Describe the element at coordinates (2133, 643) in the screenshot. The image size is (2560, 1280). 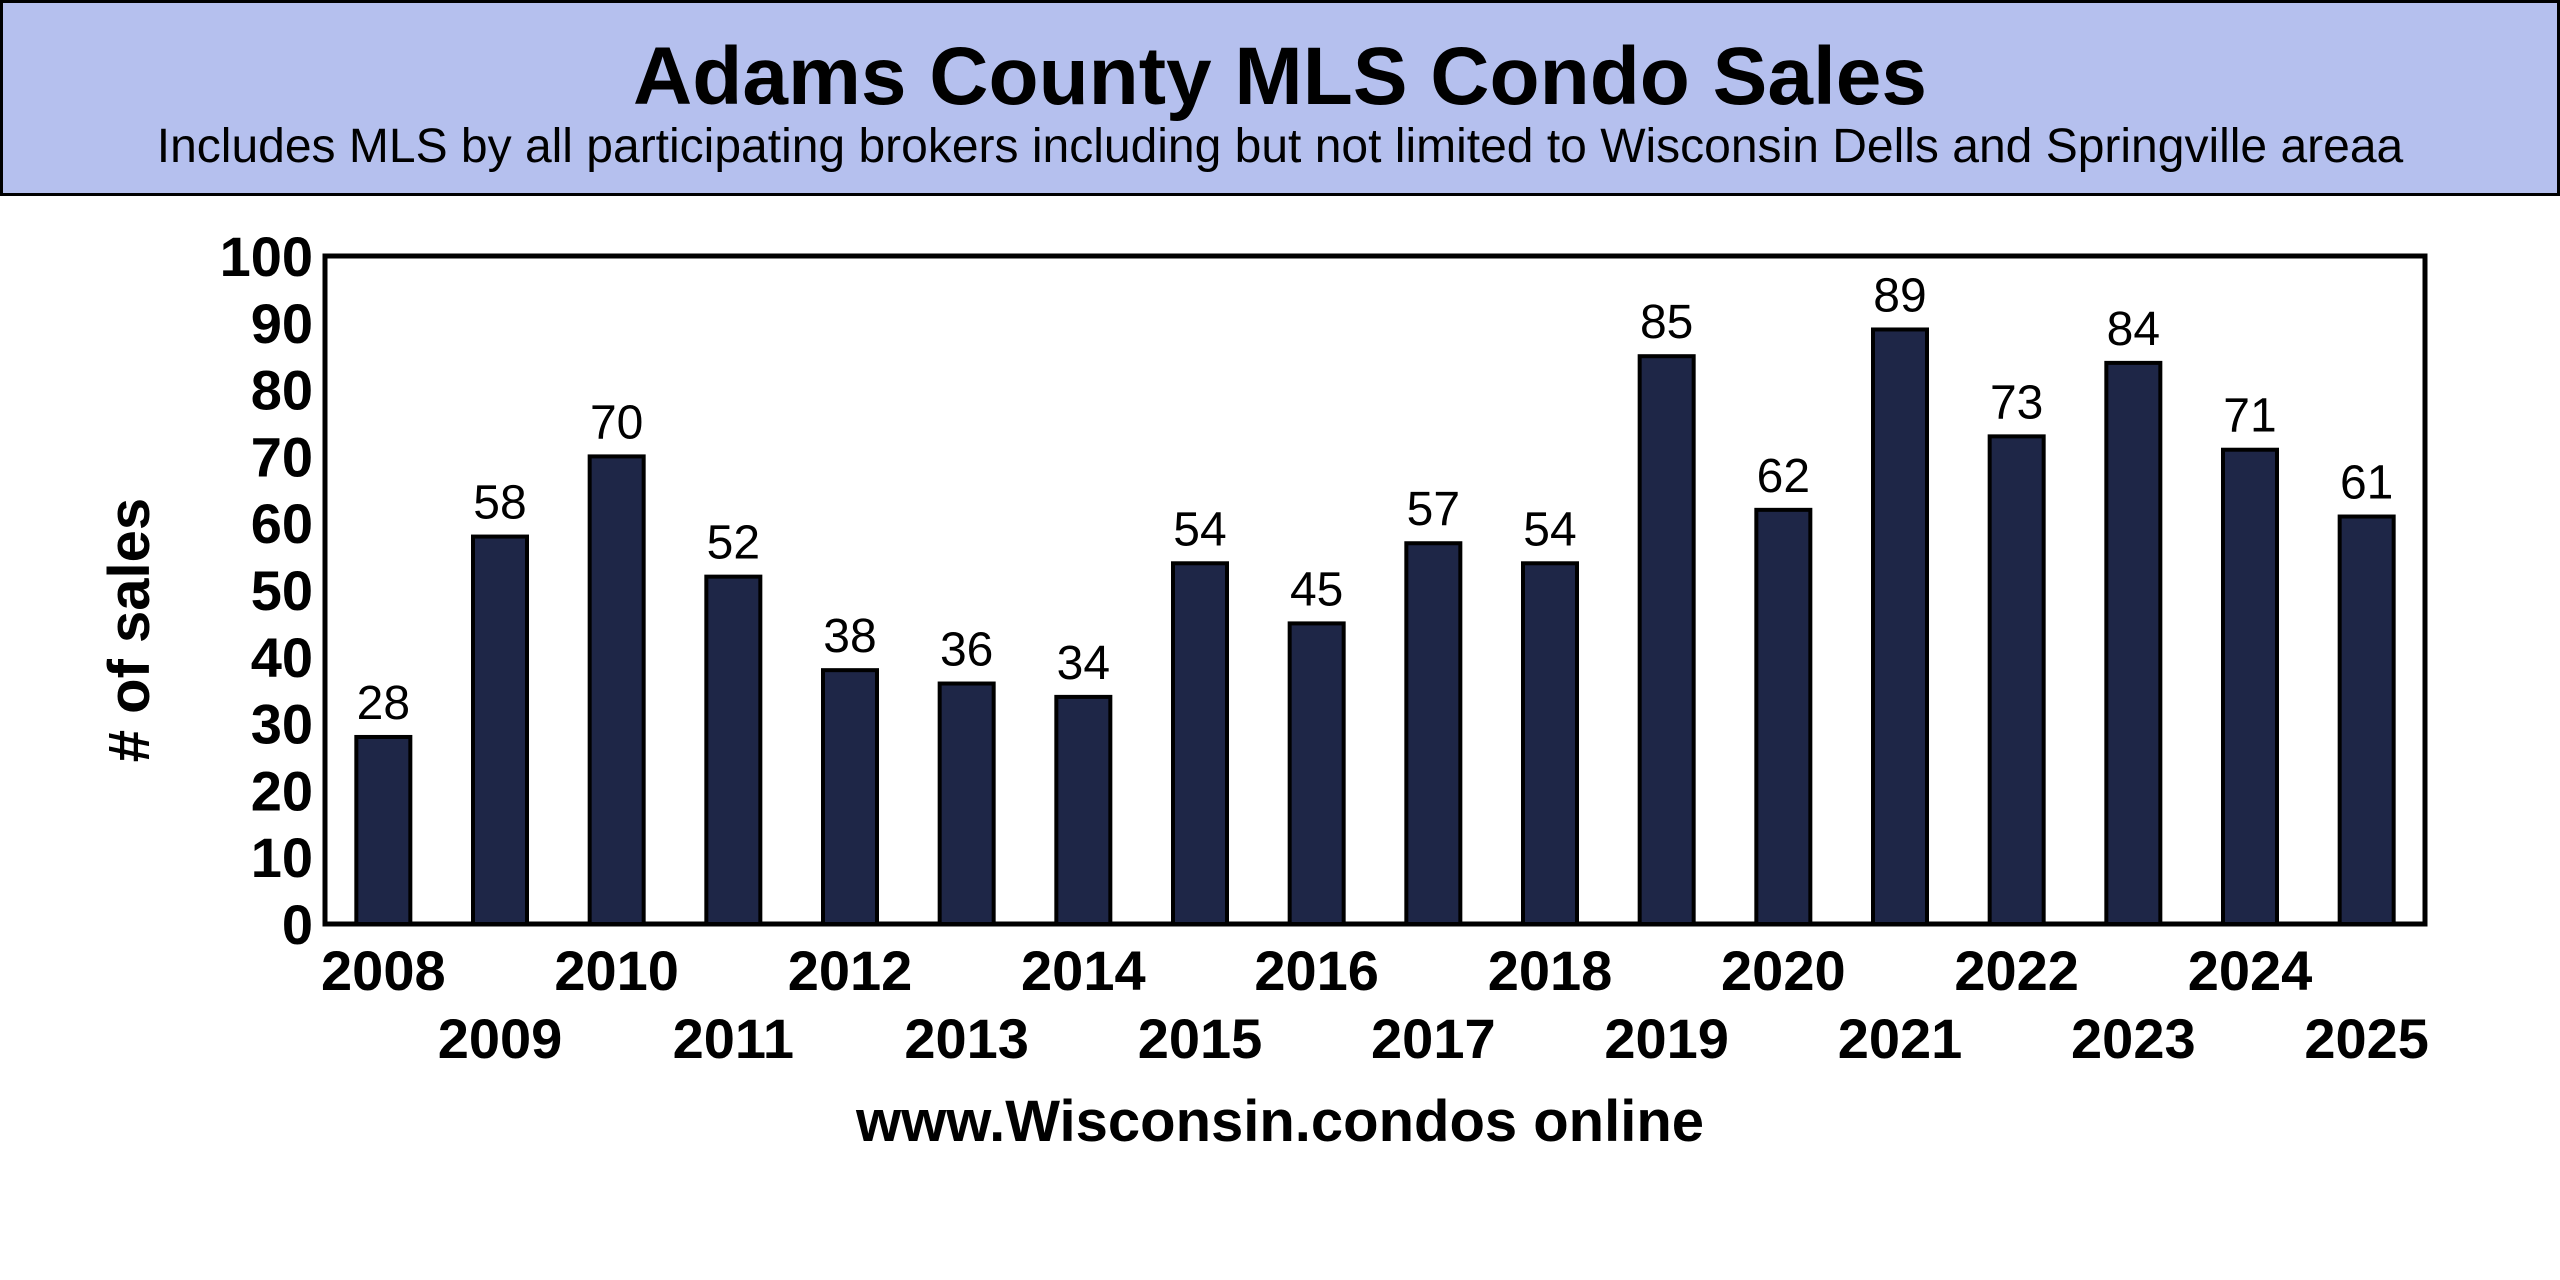
I see `bar-2023` at that location.